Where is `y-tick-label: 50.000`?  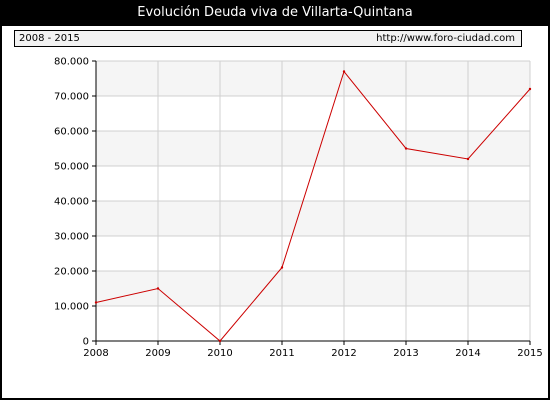 y-tick-label: 50.000 is located at coordinates (71, 167).